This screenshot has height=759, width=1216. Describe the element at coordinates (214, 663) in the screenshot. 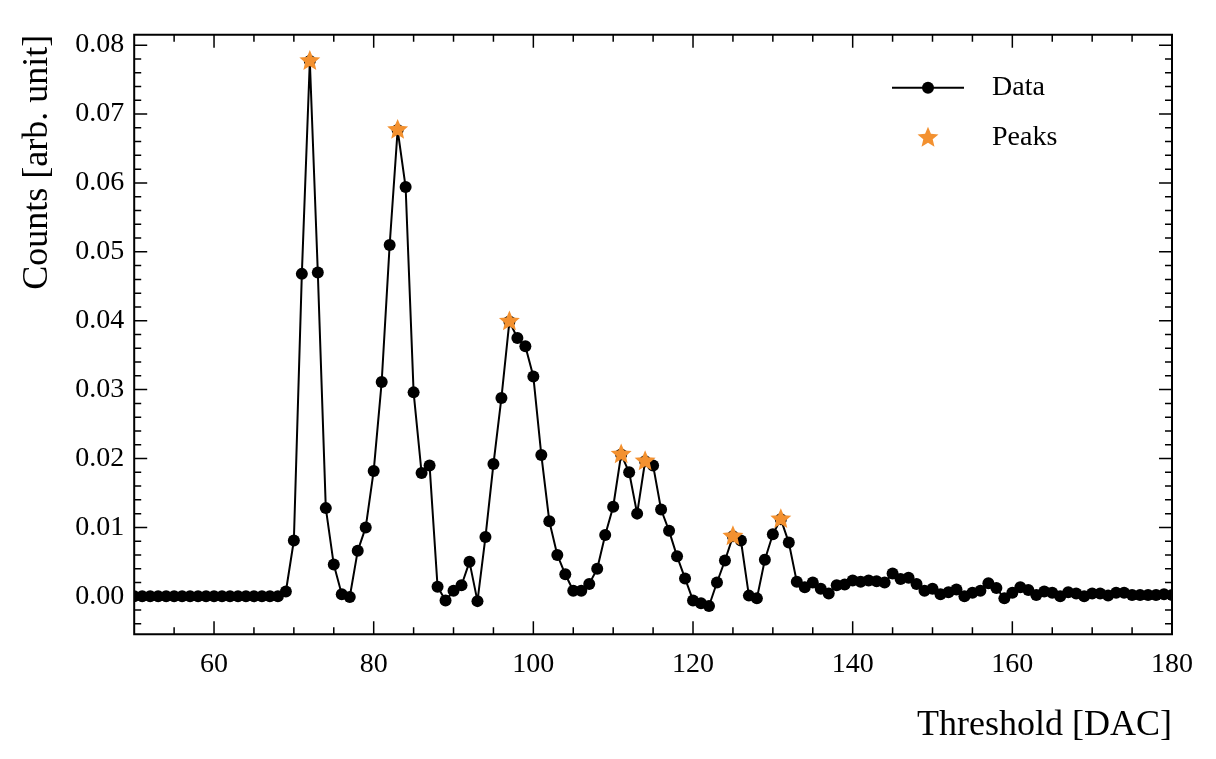

I see `x-tick-label: 60` at that location.